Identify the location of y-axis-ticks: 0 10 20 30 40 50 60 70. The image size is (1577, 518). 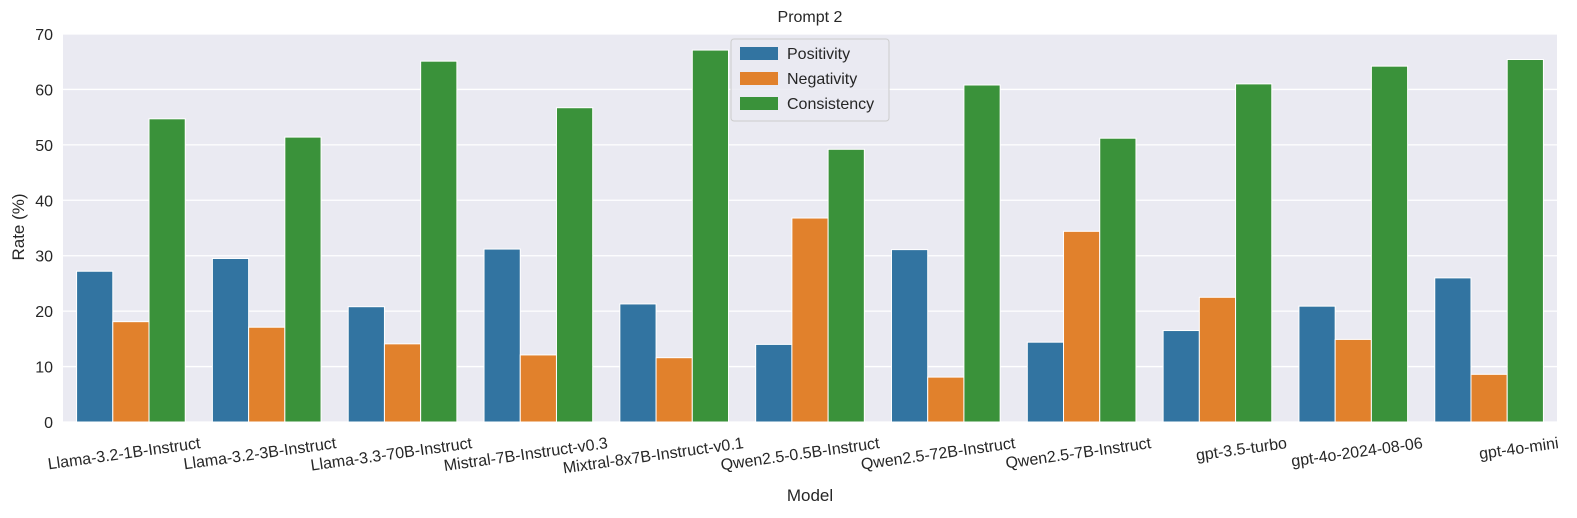
(44, 229).